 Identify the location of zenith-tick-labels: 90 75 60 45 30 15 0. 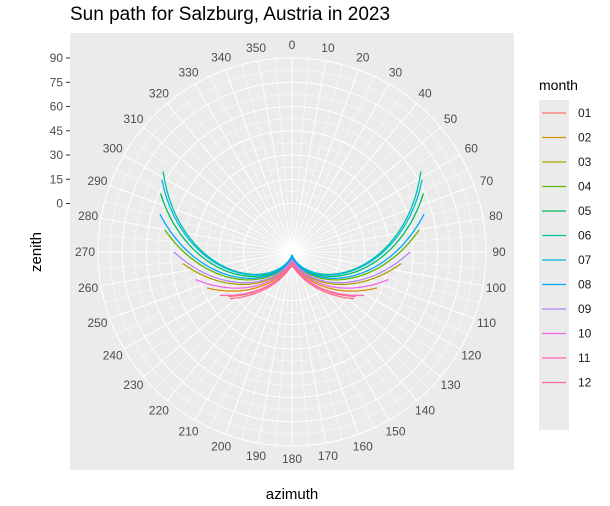
(60, 131).